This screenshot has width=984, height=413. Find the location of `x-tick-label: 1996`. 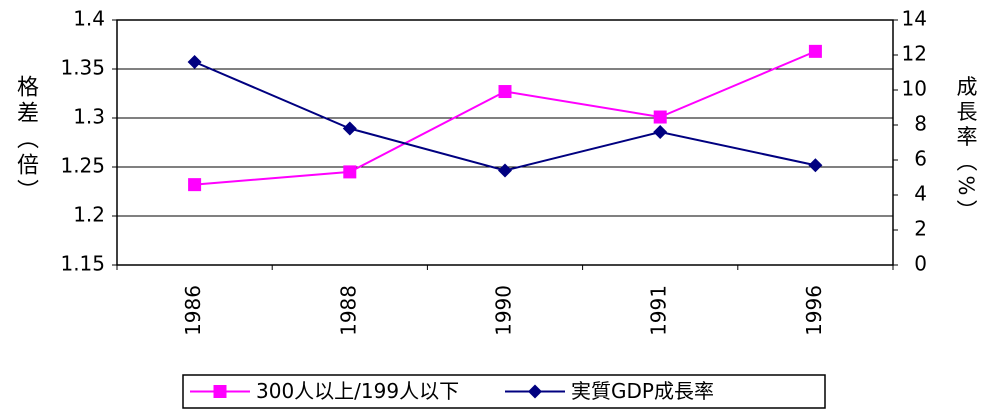

x-tick-label: 1996 is located at coordinates (814, 310).